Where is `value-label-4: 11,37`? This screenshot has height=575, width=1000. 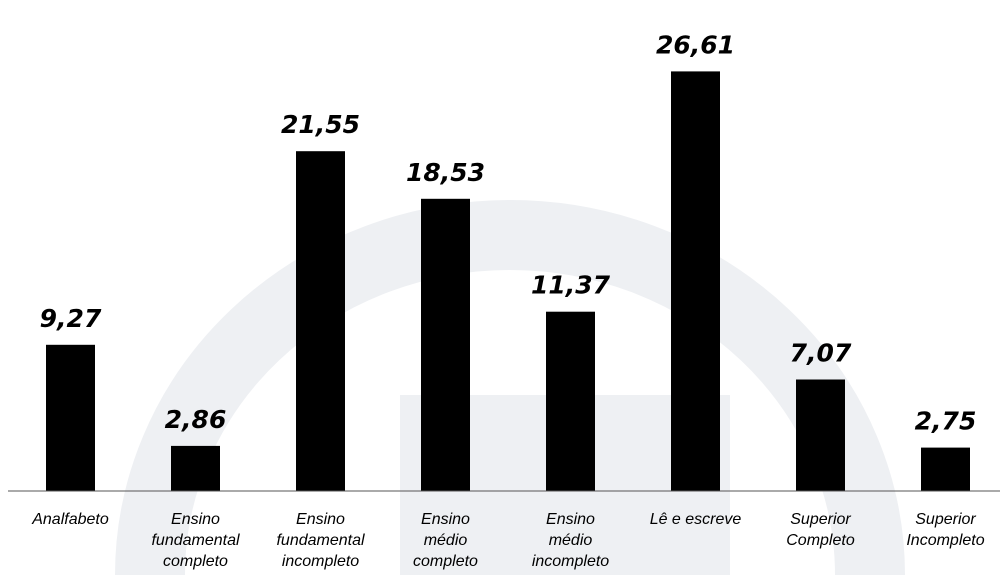 value-label-4: 11,37 is located at coordinates (571, 285).